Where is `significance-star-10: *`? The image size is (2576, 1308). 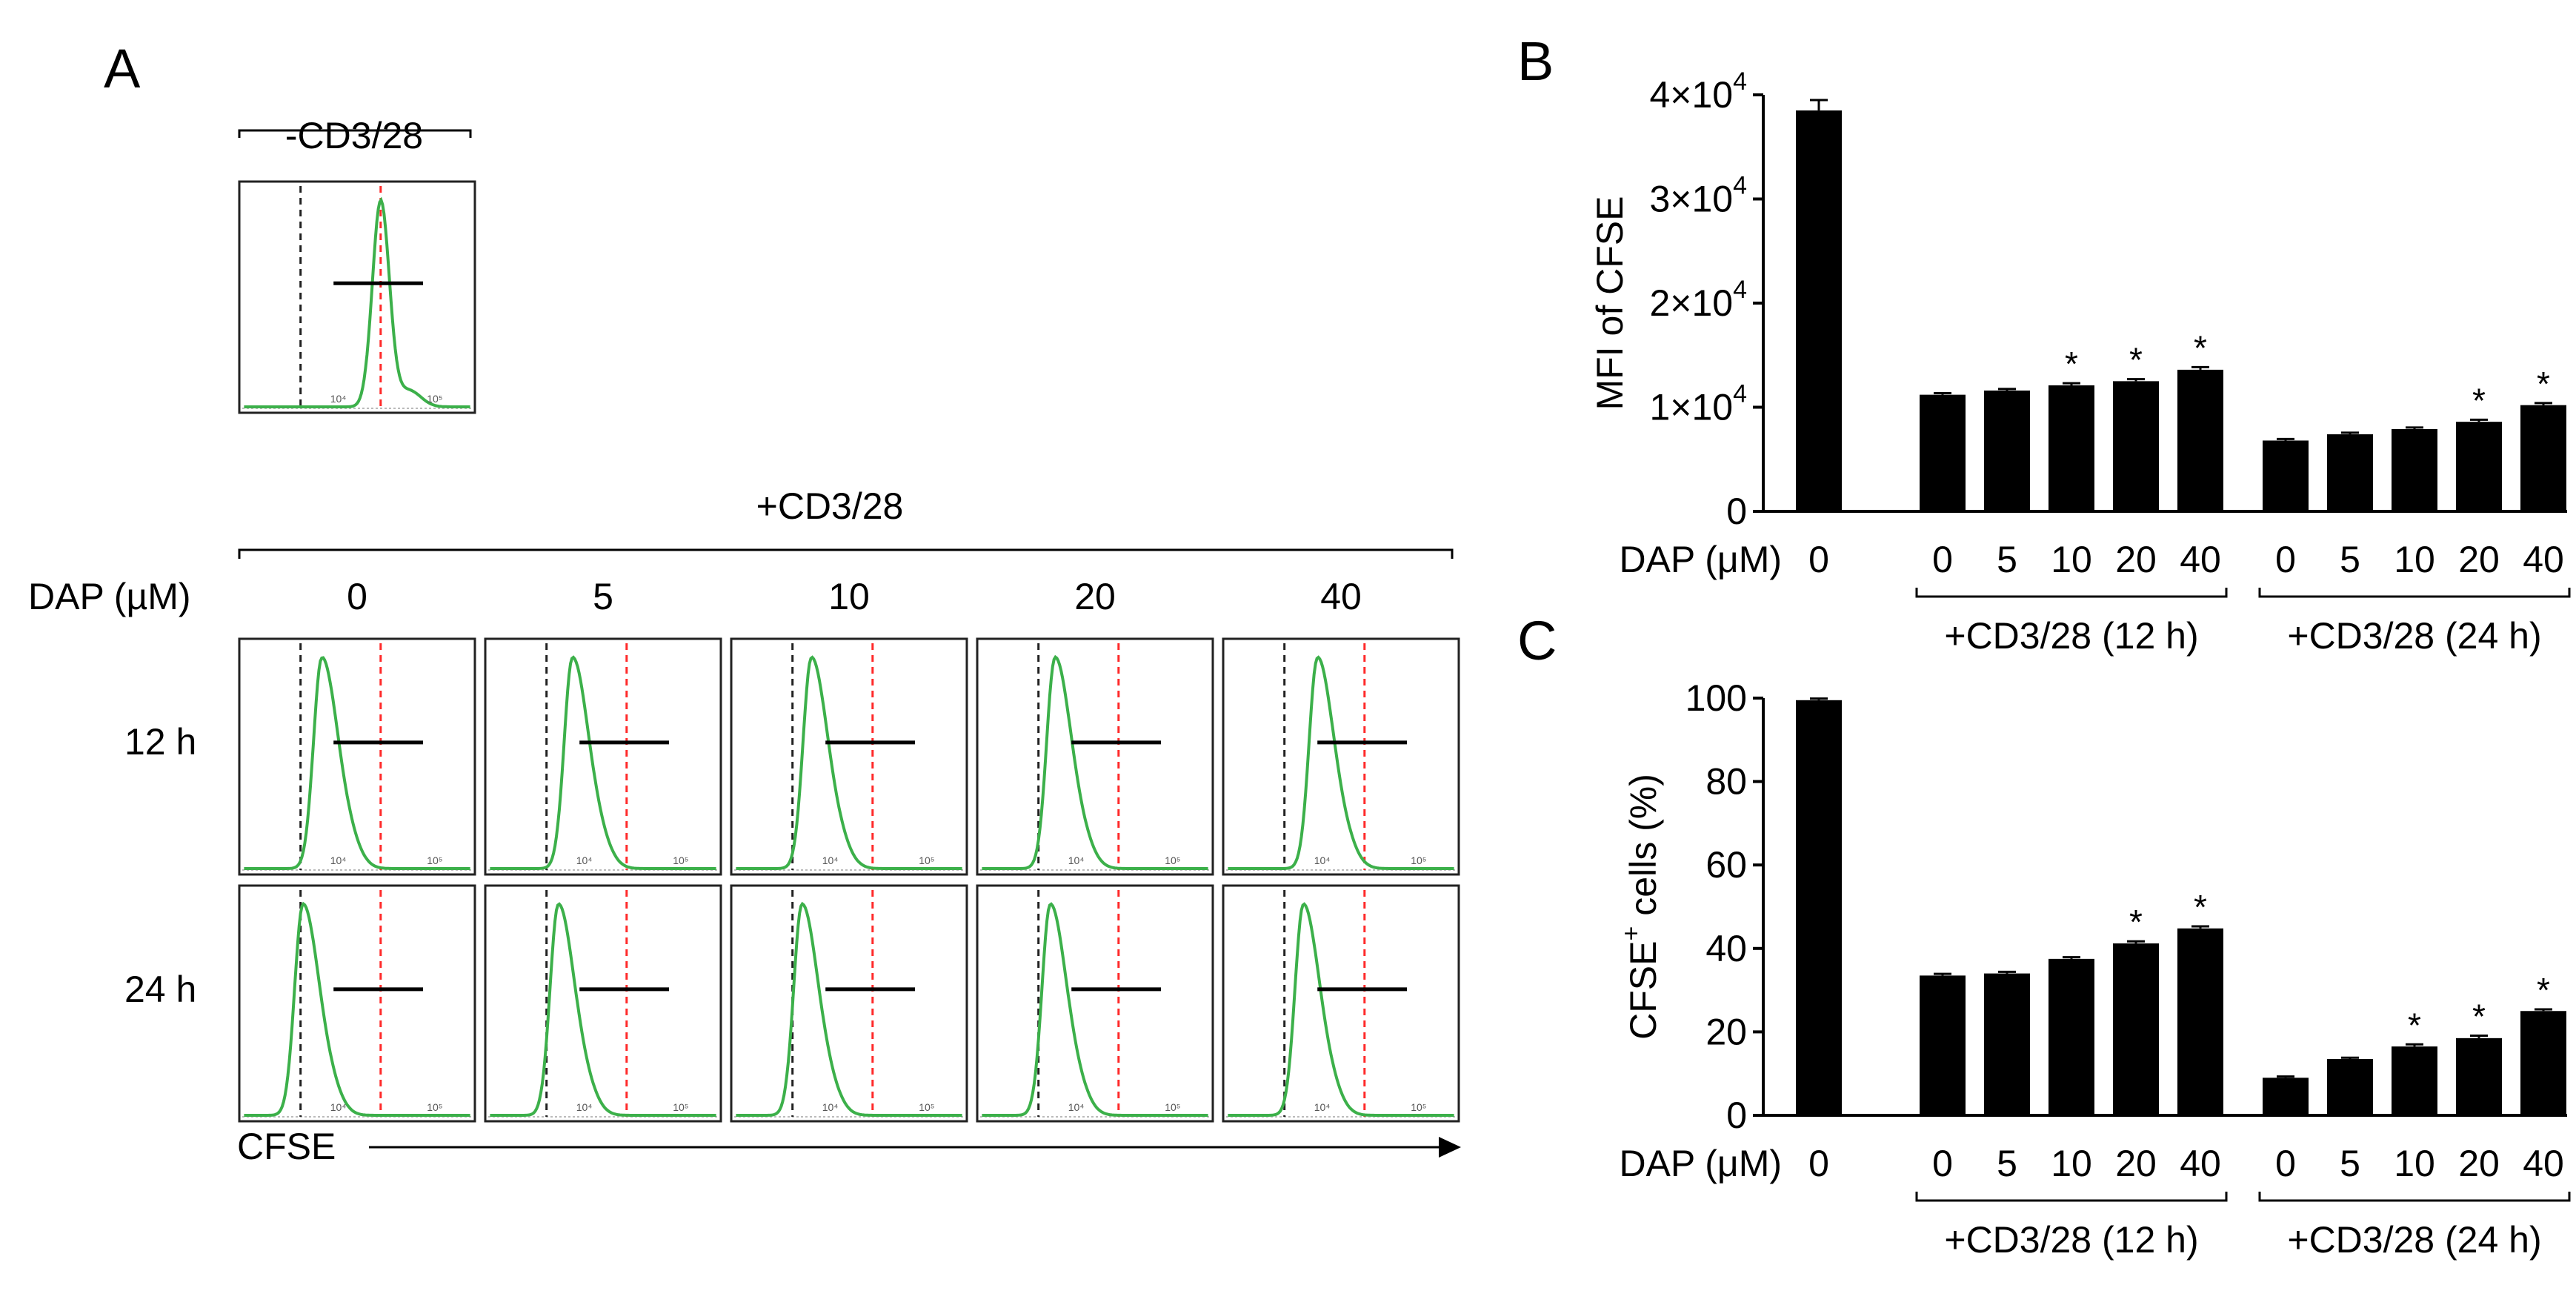
significance-star-10: * is located at coordinates (2543, 384).